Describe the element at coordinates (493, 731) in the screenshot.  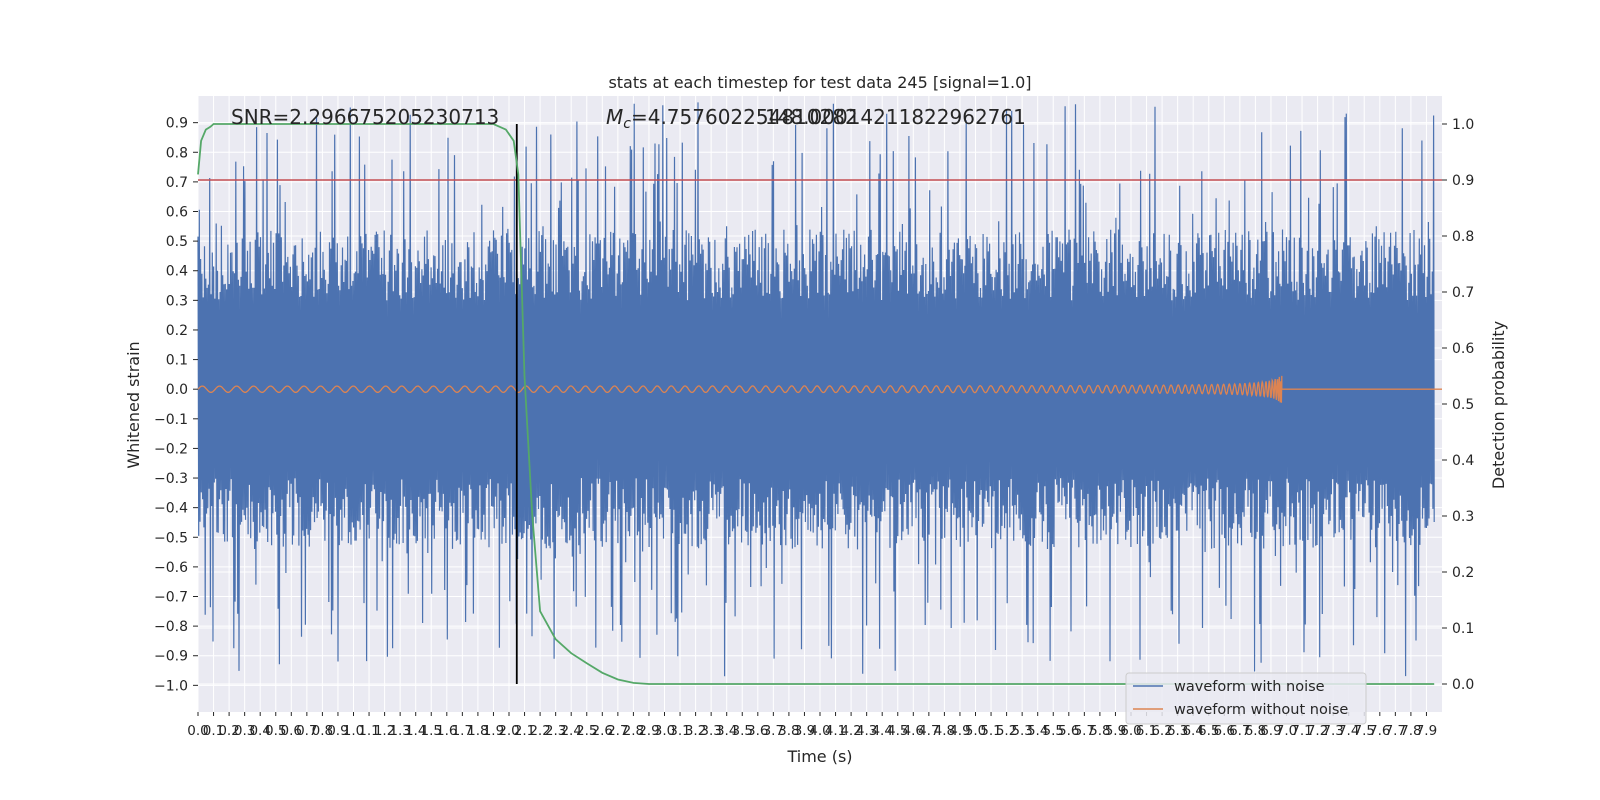
I see `x-tick-label: 1.9` at that location.